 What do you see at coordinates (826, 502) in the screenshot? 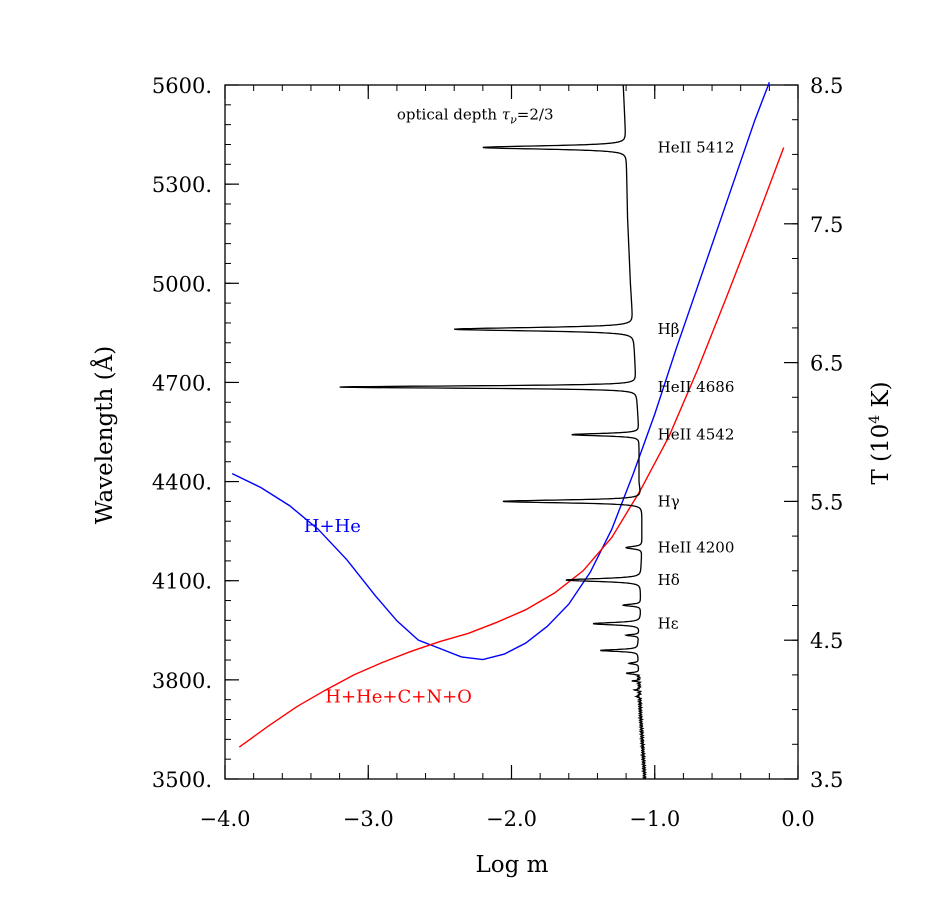
I see `y-right-tick-label: 5.5` at bounding box center [826, 502].